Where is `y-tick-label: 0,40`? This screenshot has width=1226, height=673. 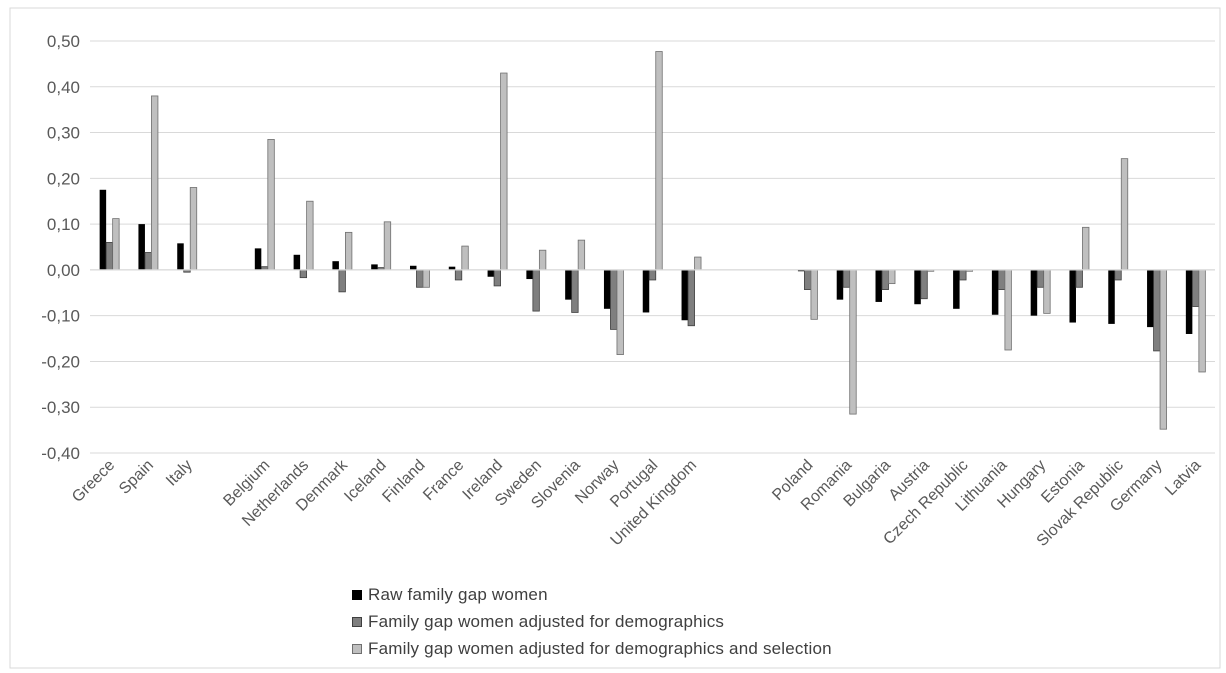
y-tick-label: 0,40 is located at coordinates (63, 87).